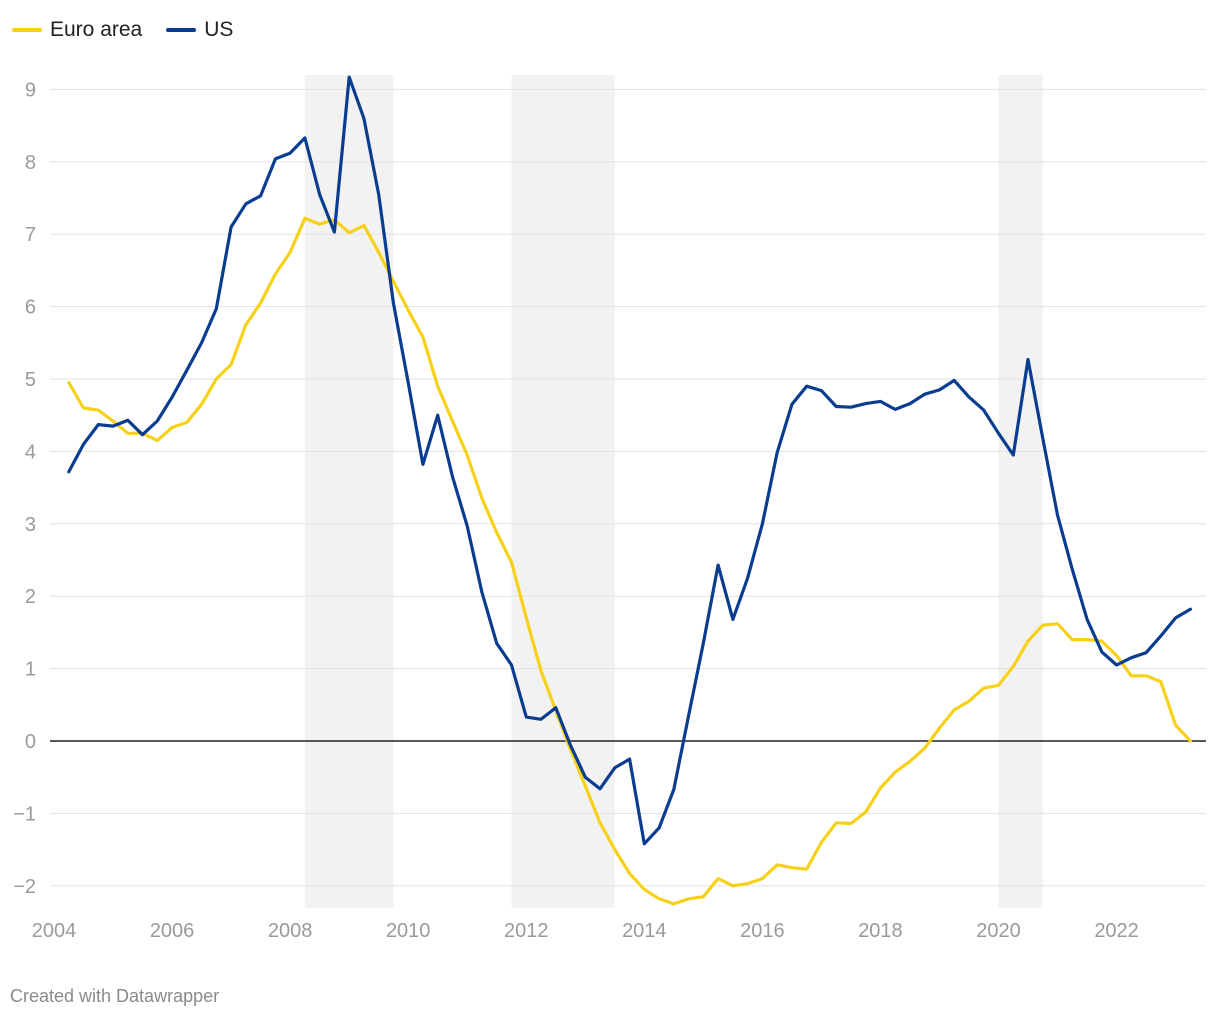 The height and width of the screenshot is (1020, 1220). I want to click on y-tick-label: 8, so click(30, 163).